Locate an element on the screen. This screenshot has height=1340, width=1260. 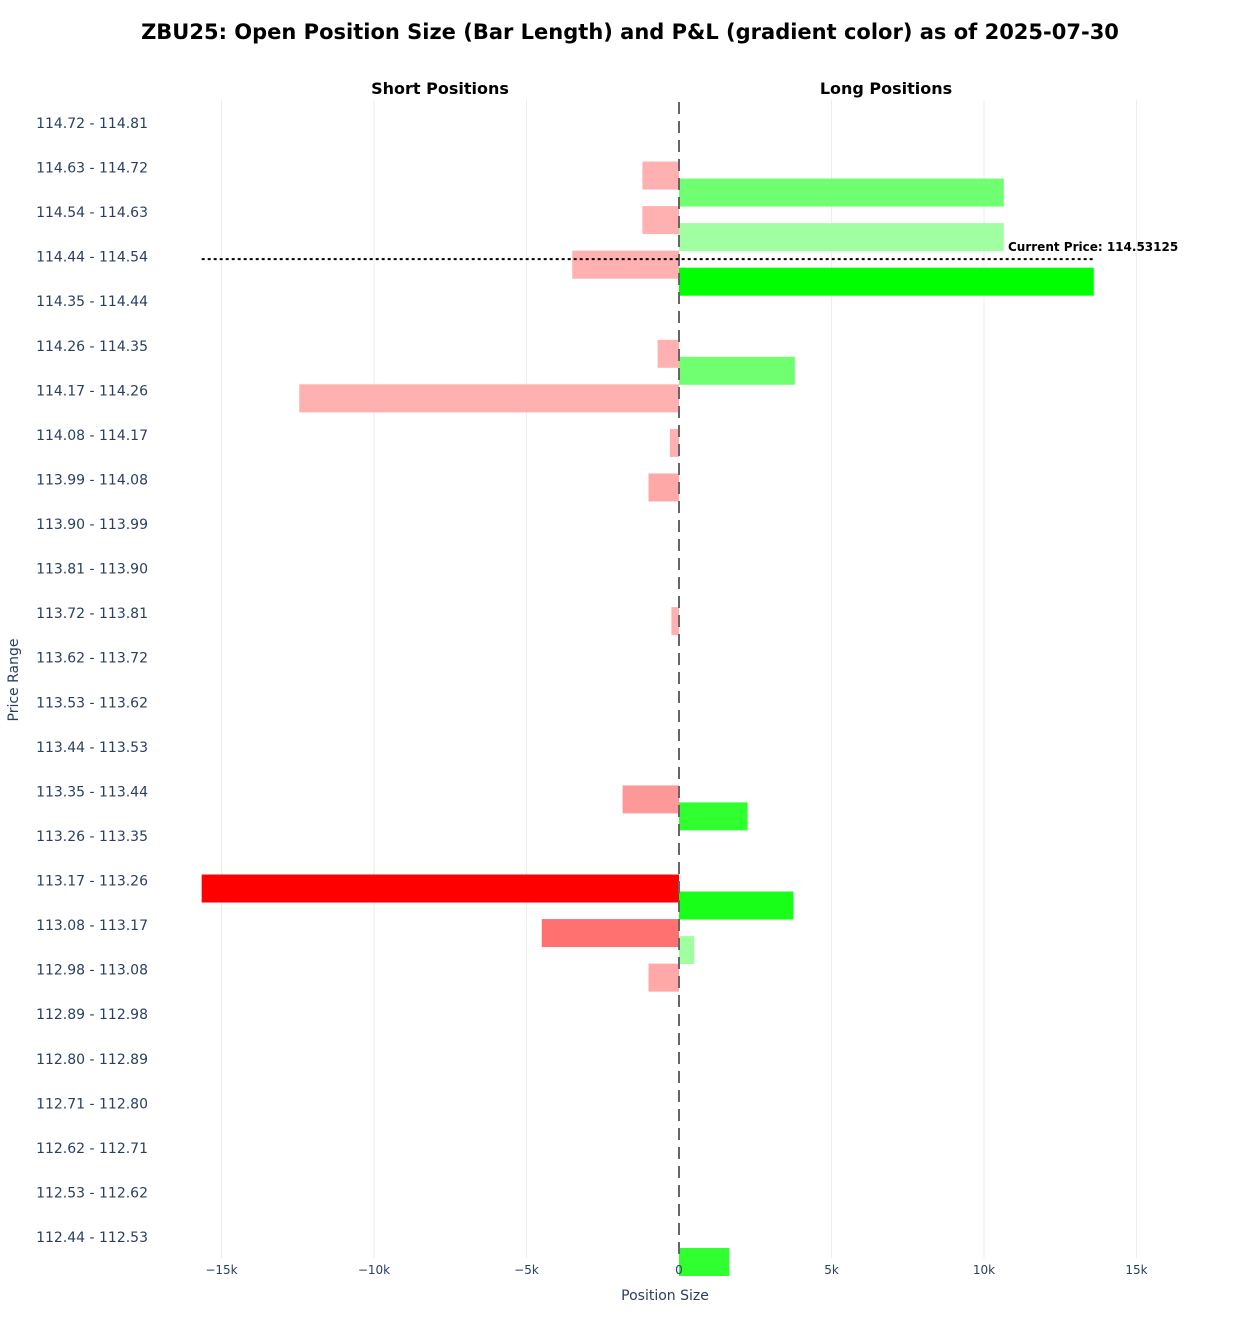
y-category-label: 112.53 - 112.62 is located at coordinates (92, 1193).